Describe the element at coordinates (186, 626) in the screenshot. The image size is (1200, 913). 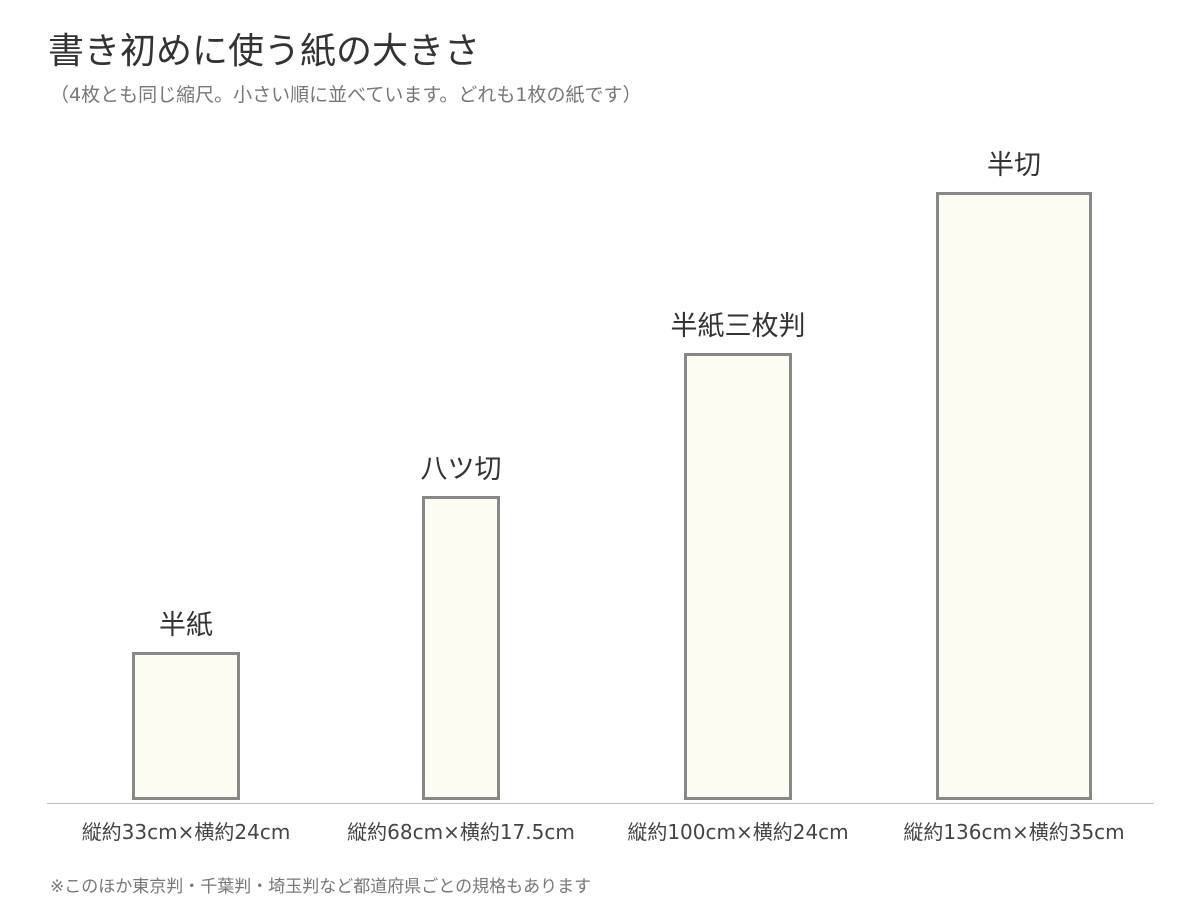
I see `paper-name-label: 半紙` at that location.